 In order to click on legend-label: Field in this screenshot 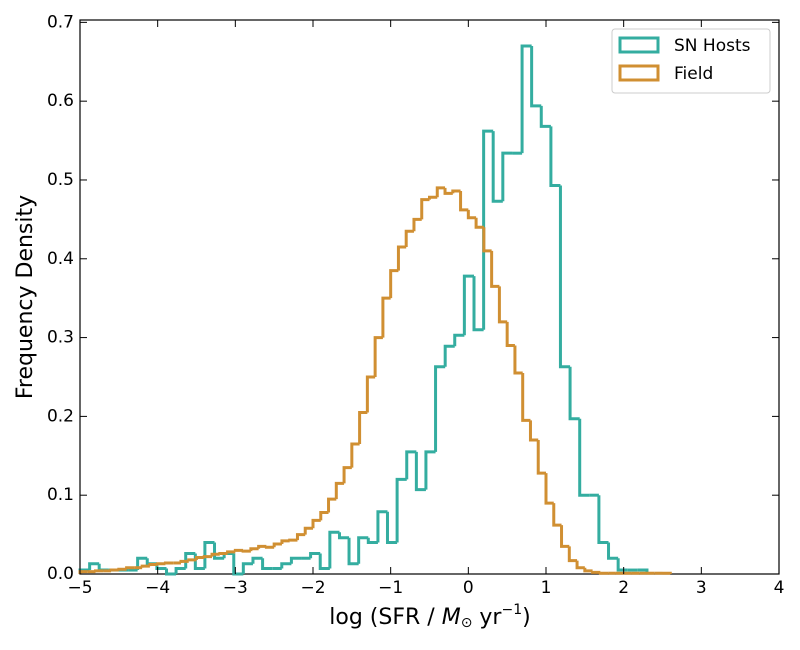, I will do `click(693, 74)`.